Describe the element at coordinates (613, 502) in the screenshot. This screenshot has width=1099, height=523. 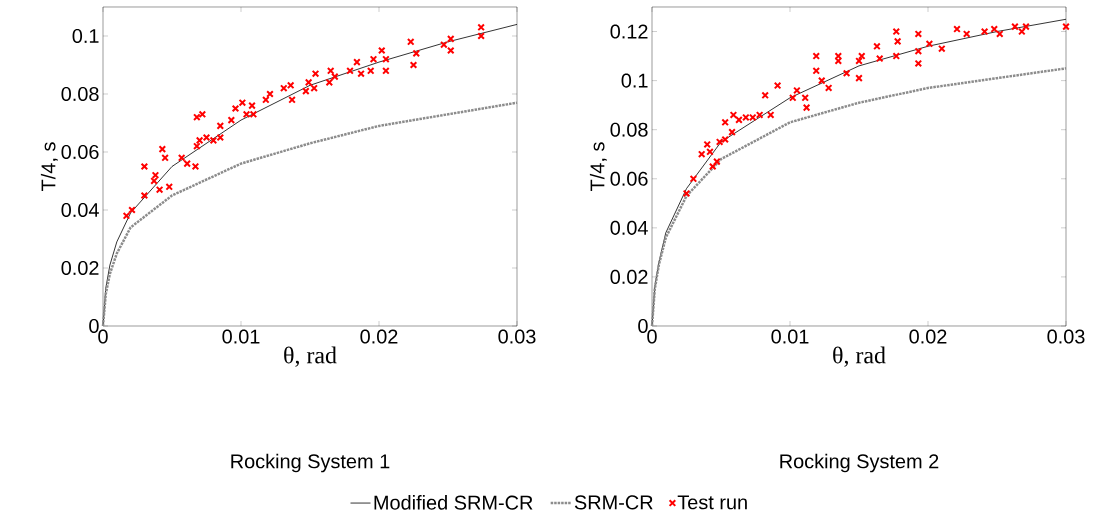
I see `legend-label: SRM-CR` at that location.